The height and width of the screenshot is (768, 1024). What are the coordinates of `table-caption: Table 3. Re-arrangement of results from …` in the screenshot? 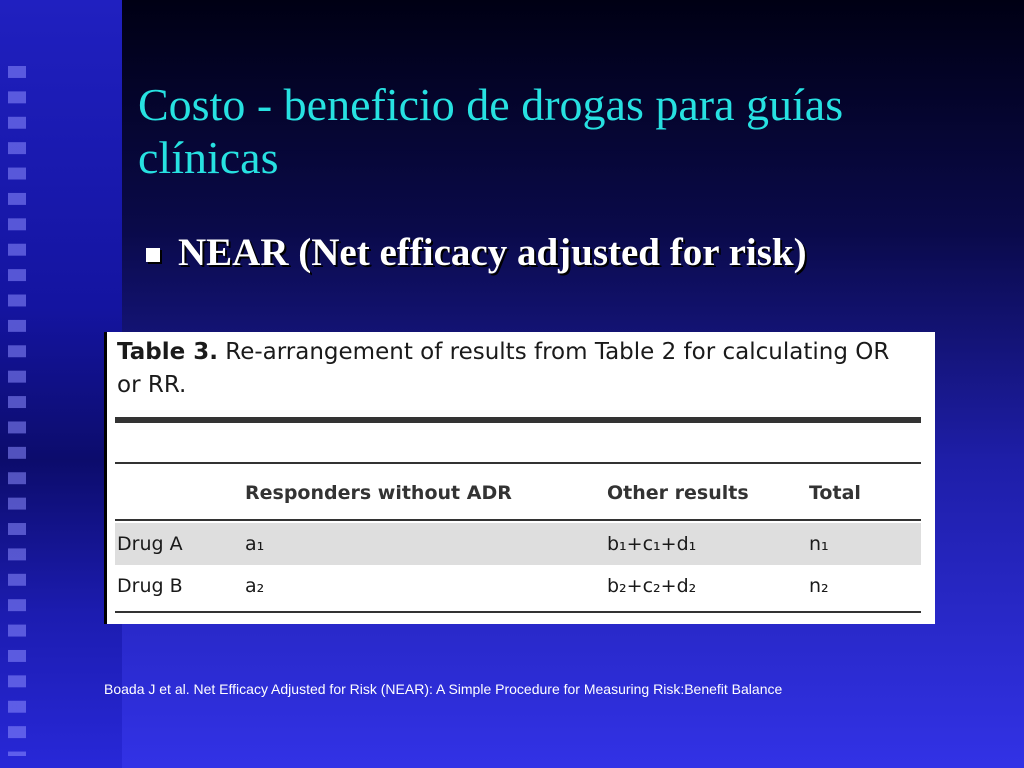 It's located at (517, 369).